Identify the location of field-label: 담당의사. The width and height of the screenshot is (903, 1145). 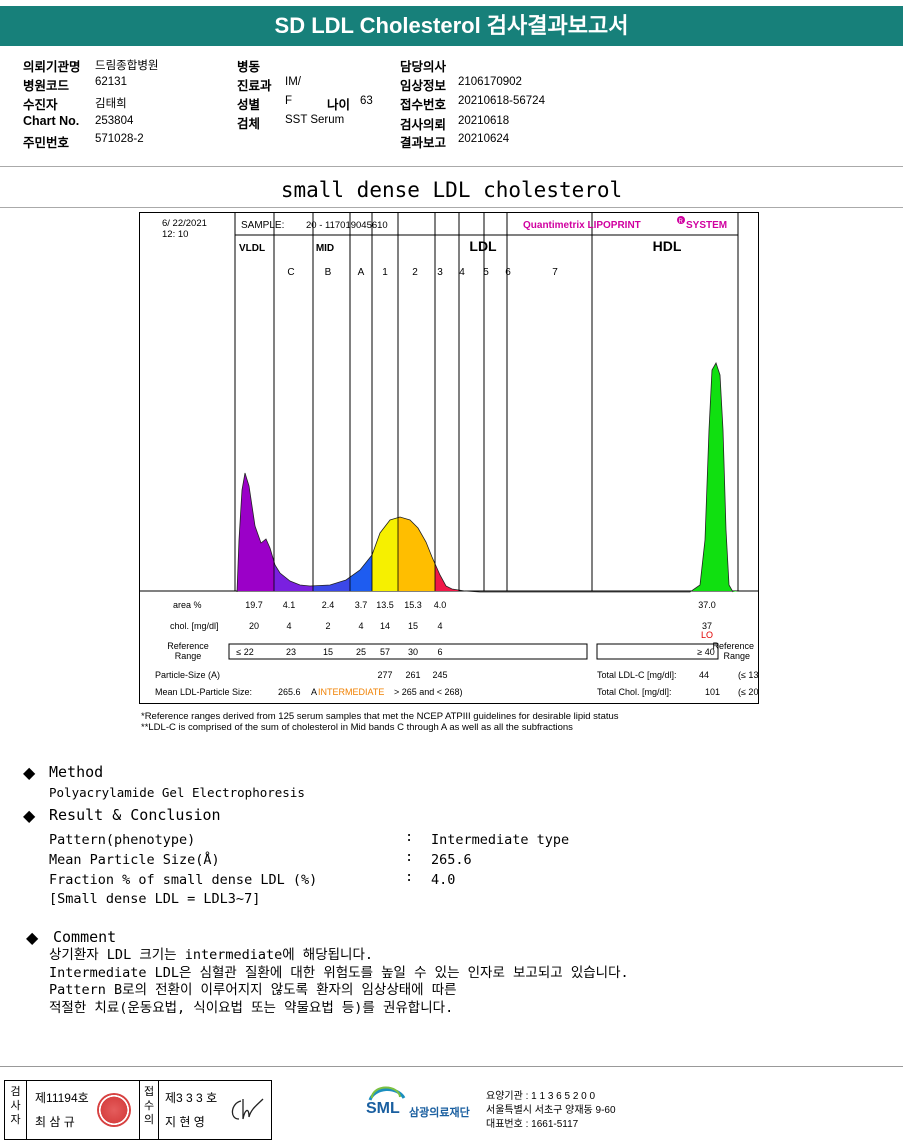
(423, 67).